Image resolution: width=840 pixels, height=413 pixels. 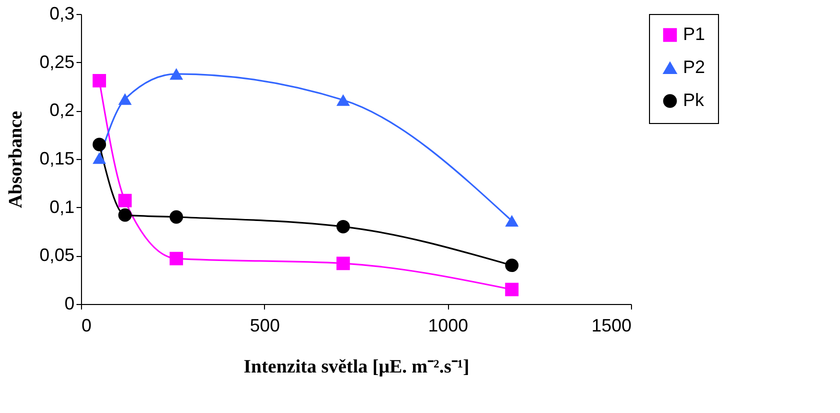 I want to click on x-tick-label: 0, so click(x=87, y=326).